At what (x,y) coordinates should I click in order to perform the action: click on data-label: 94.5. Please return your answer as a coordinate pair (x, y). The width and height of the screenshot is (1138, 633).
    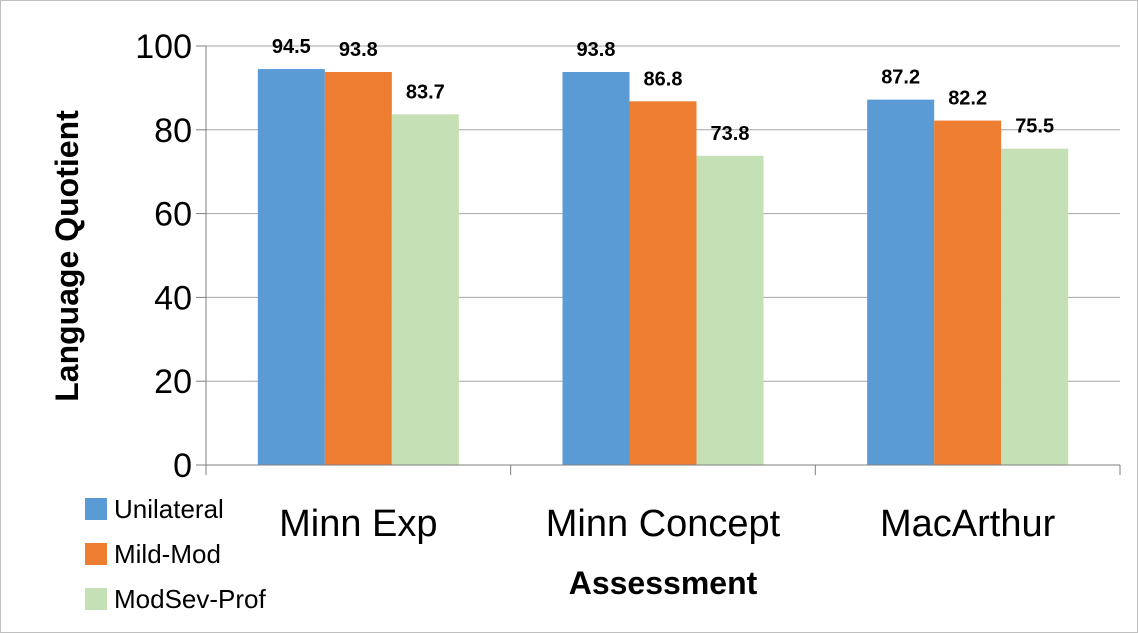
    Looking at the image, I should click on (291, 47).